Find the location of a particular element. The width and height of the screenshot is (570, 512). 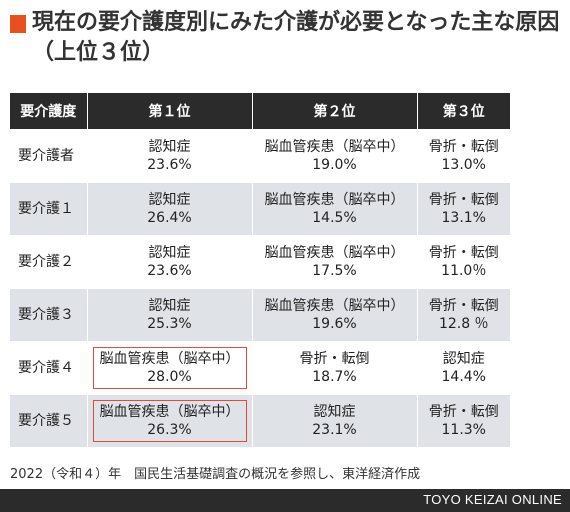

cause-percent: 14.4% is located at coordinates (463, 377).